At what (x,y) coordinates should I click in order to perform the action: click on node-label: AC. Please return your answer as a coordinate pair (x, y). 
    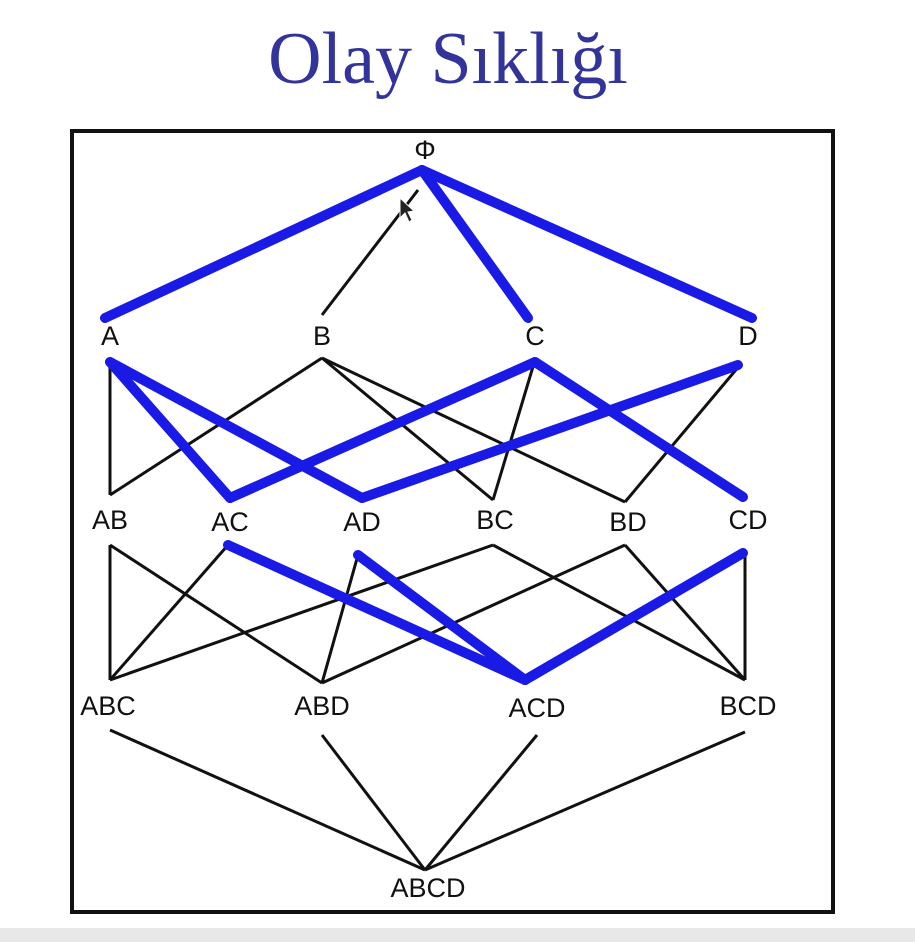
    Looking at the image, I should click on (230, 522).